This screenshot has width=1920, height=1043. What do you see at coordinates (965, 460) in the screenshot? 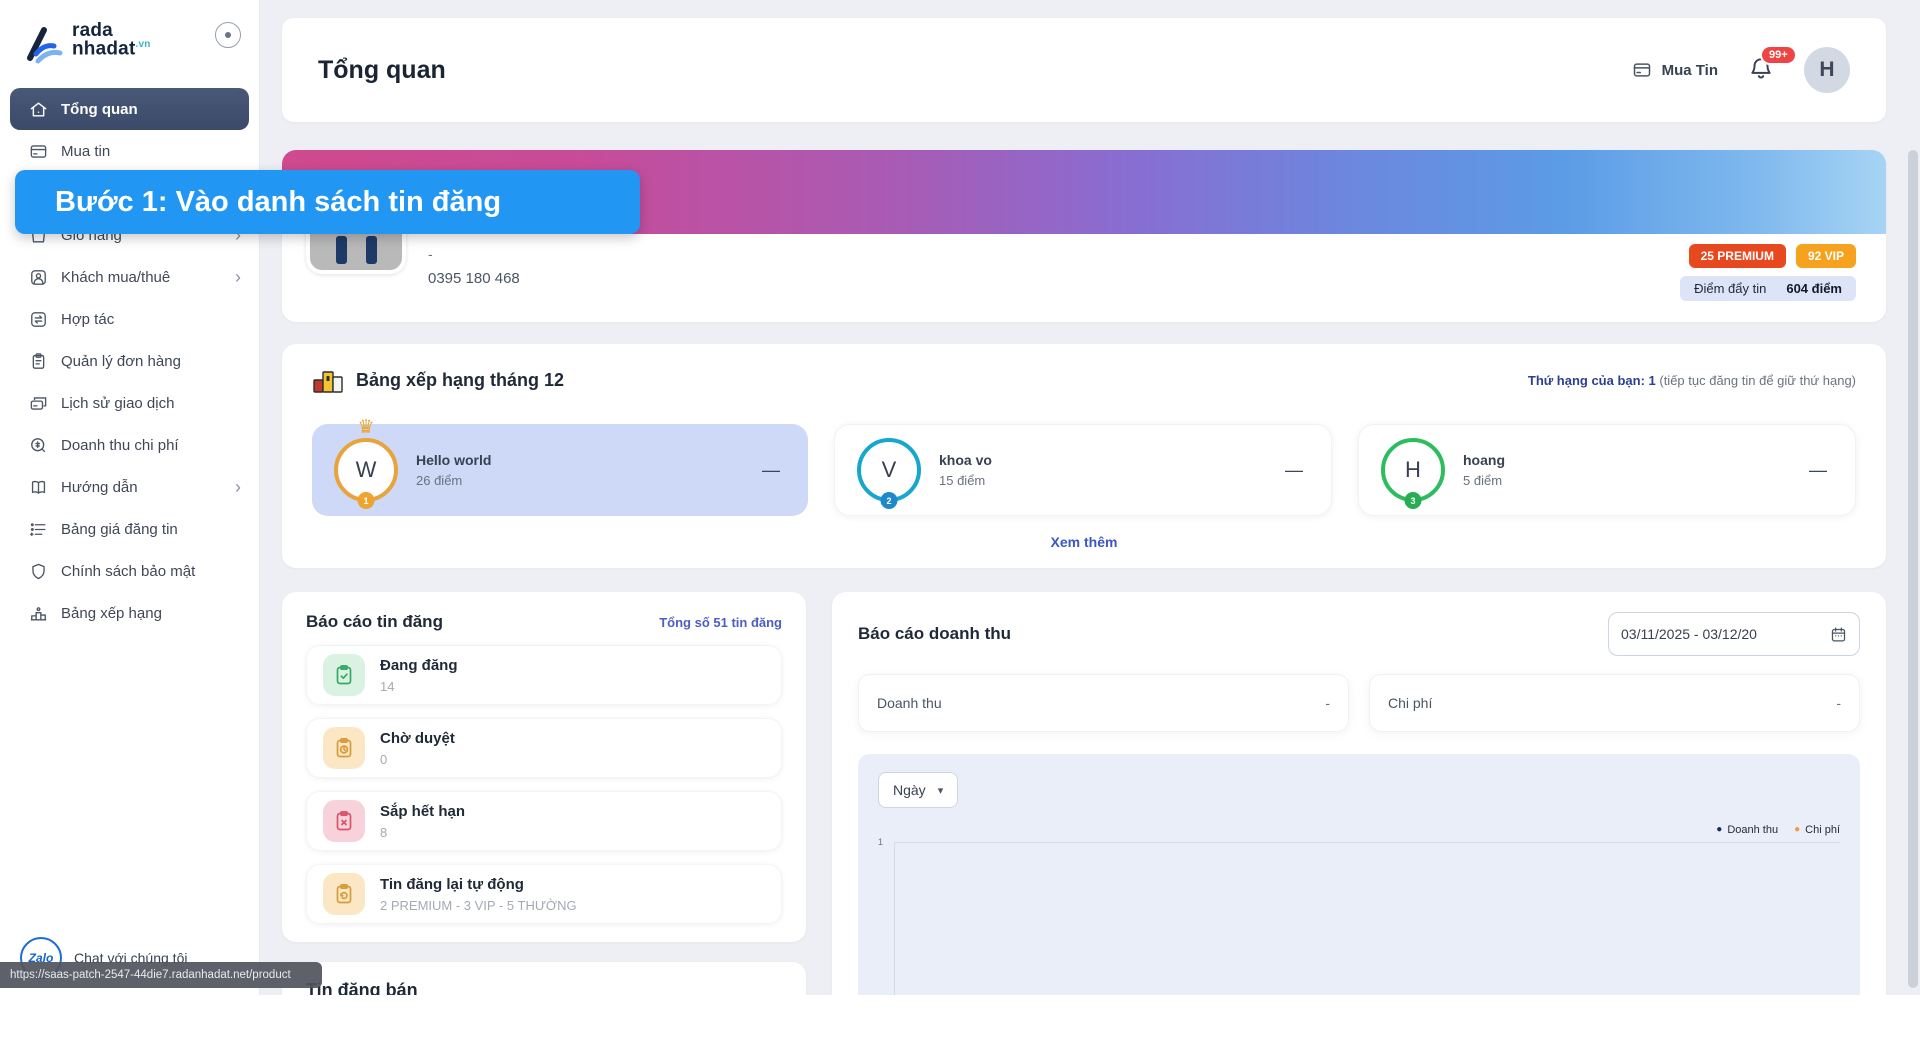
I see `rank-user-name: khoa vo` at bounding box center [965, 460].